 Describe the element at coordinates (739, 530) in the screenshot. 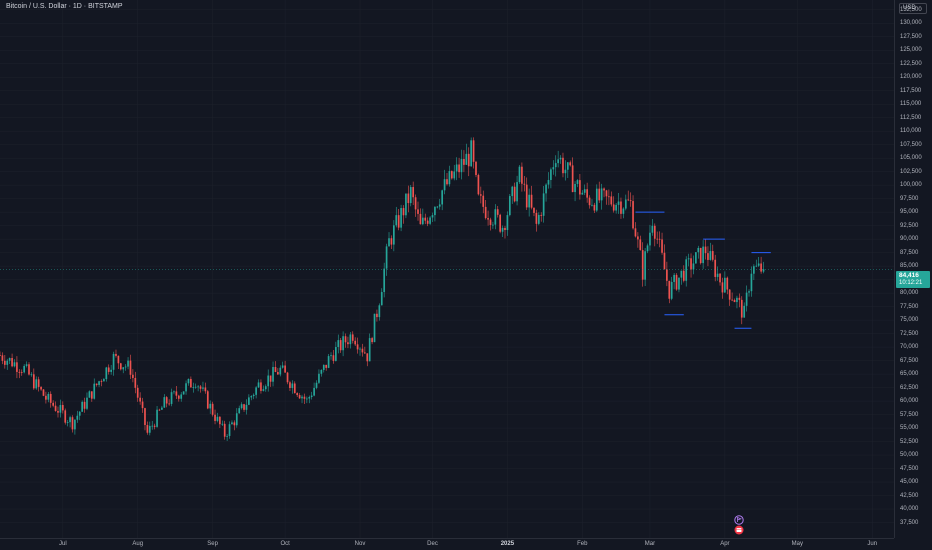

I see `earnings-icon` at that location.